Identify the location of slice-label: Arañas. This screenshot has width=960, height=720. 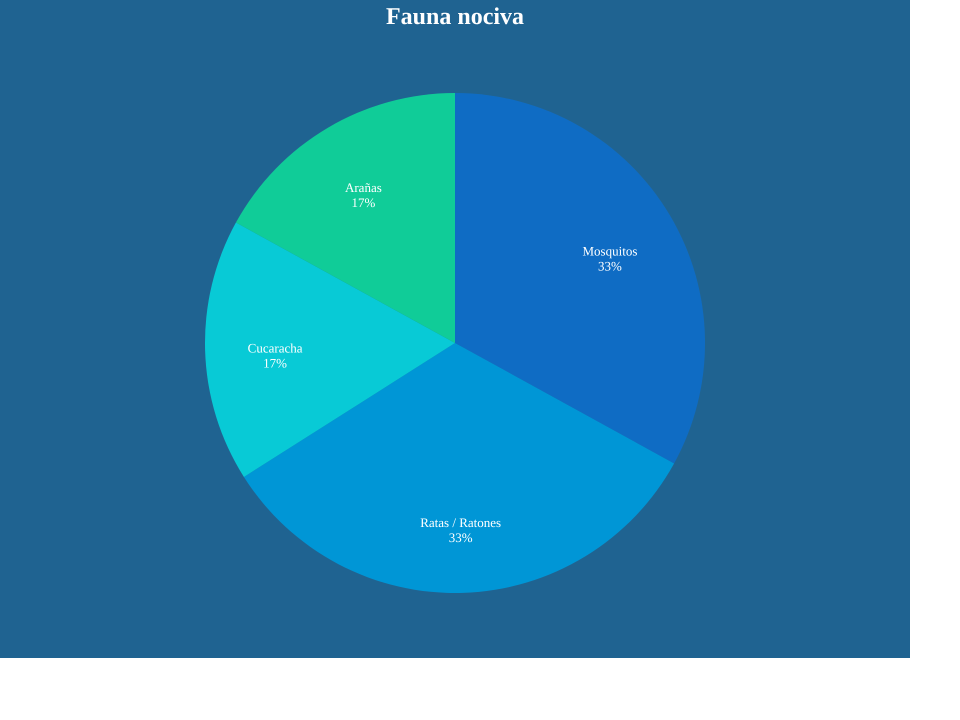
(363, 188).